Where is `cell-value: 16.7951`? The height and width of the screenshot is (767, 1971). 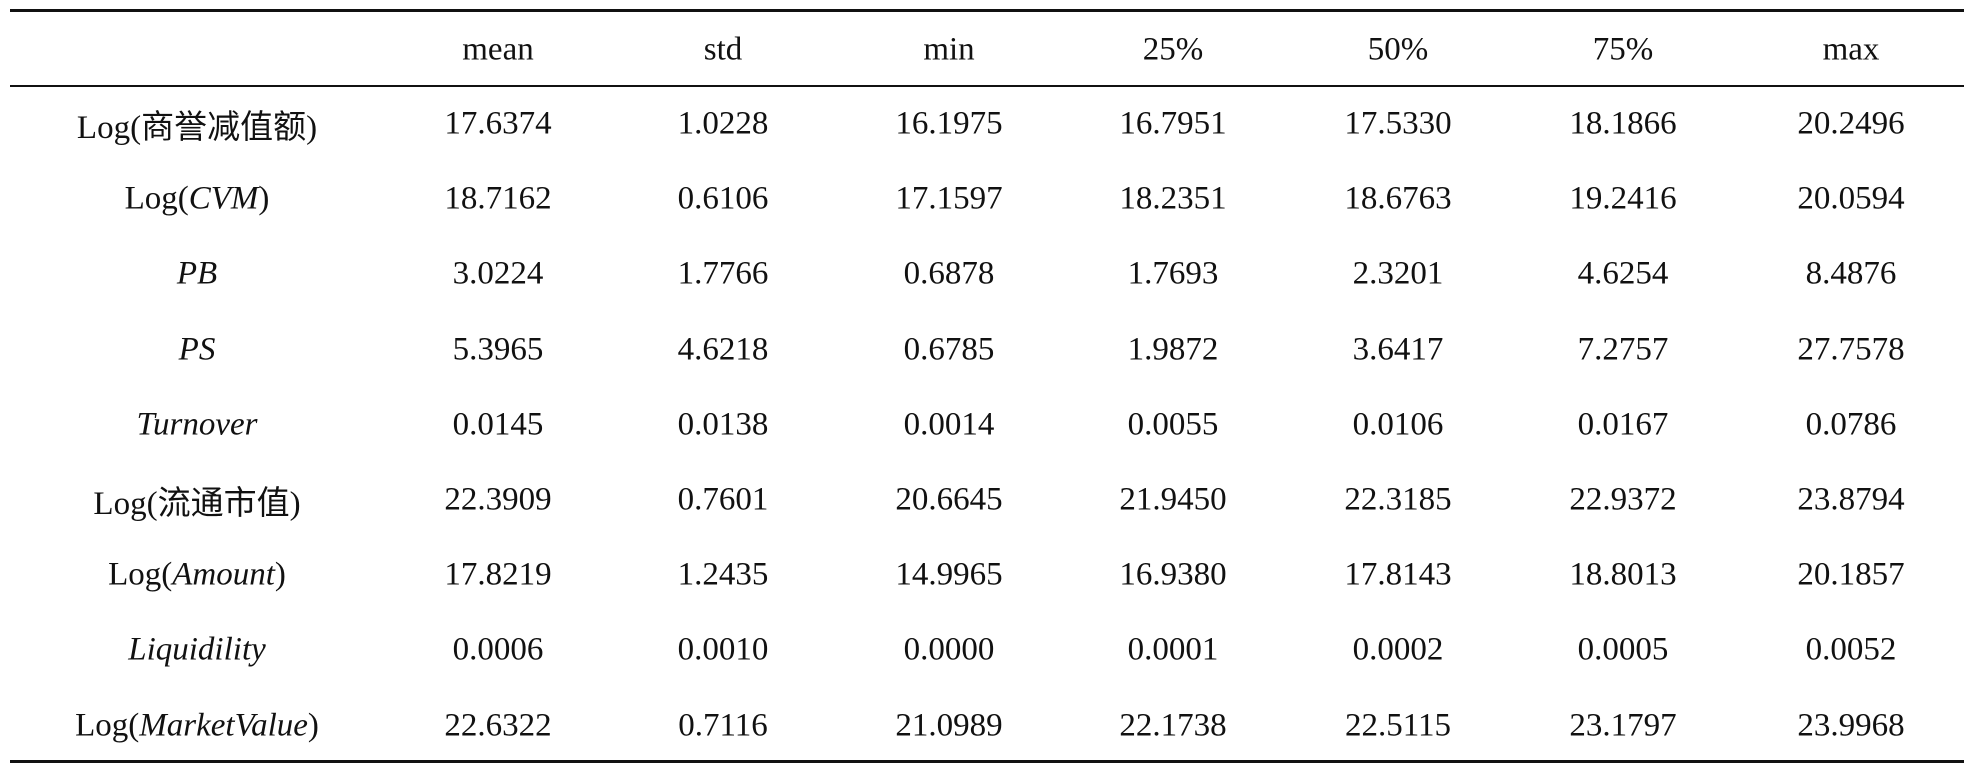
cell-value: 16.7951 is located at coordinates (1173, 123).